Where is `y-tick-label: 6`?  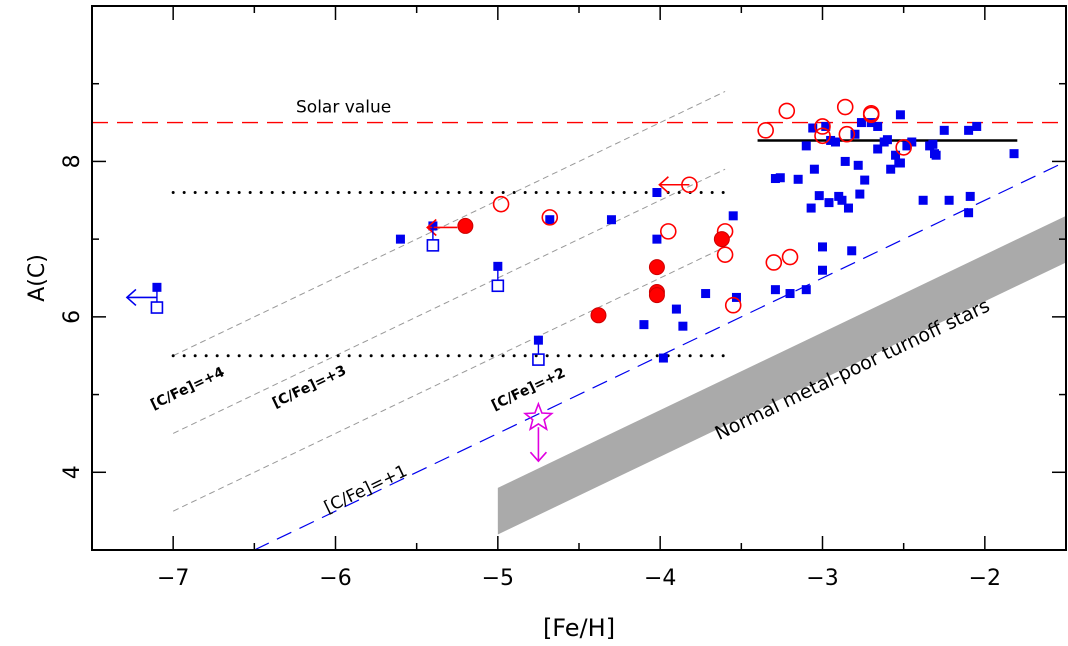
y-tick-label: 6 is located at coordinates (72, 317).